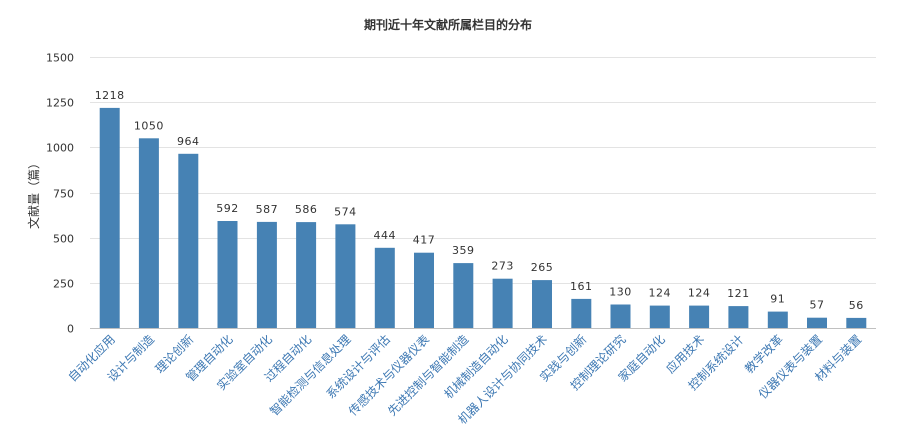 This screenshot has height=446, width=897. Describe the element at coordinates (542, 267) in the screenshot. I see `data-label: 265` at that location.